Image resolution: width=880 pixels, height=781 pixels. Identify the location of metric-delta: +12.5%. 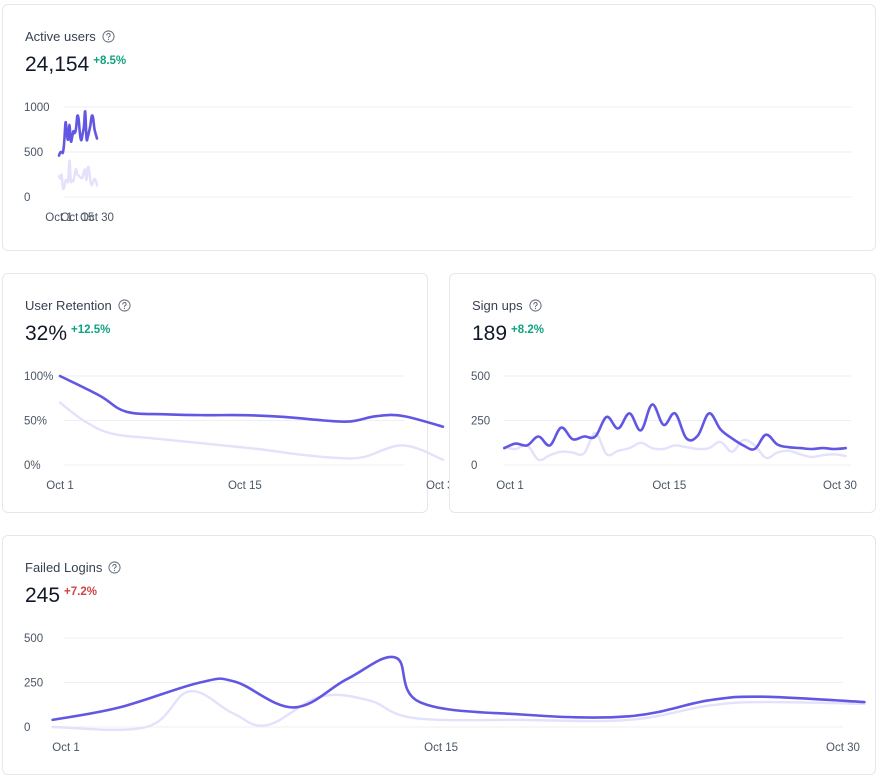
(91, 330).